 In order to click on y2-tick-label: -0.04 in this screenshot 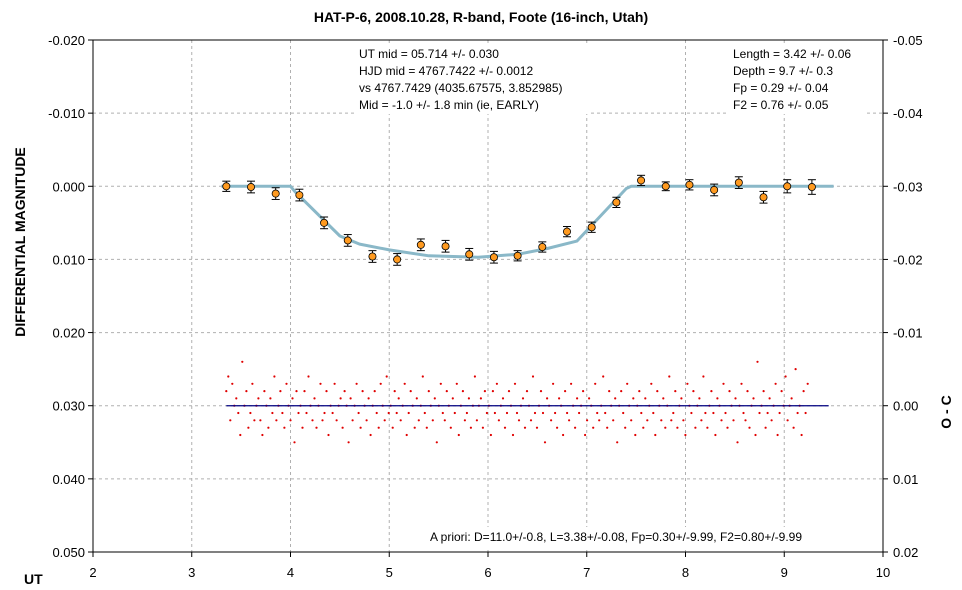, I will do `click(908, 113)`.